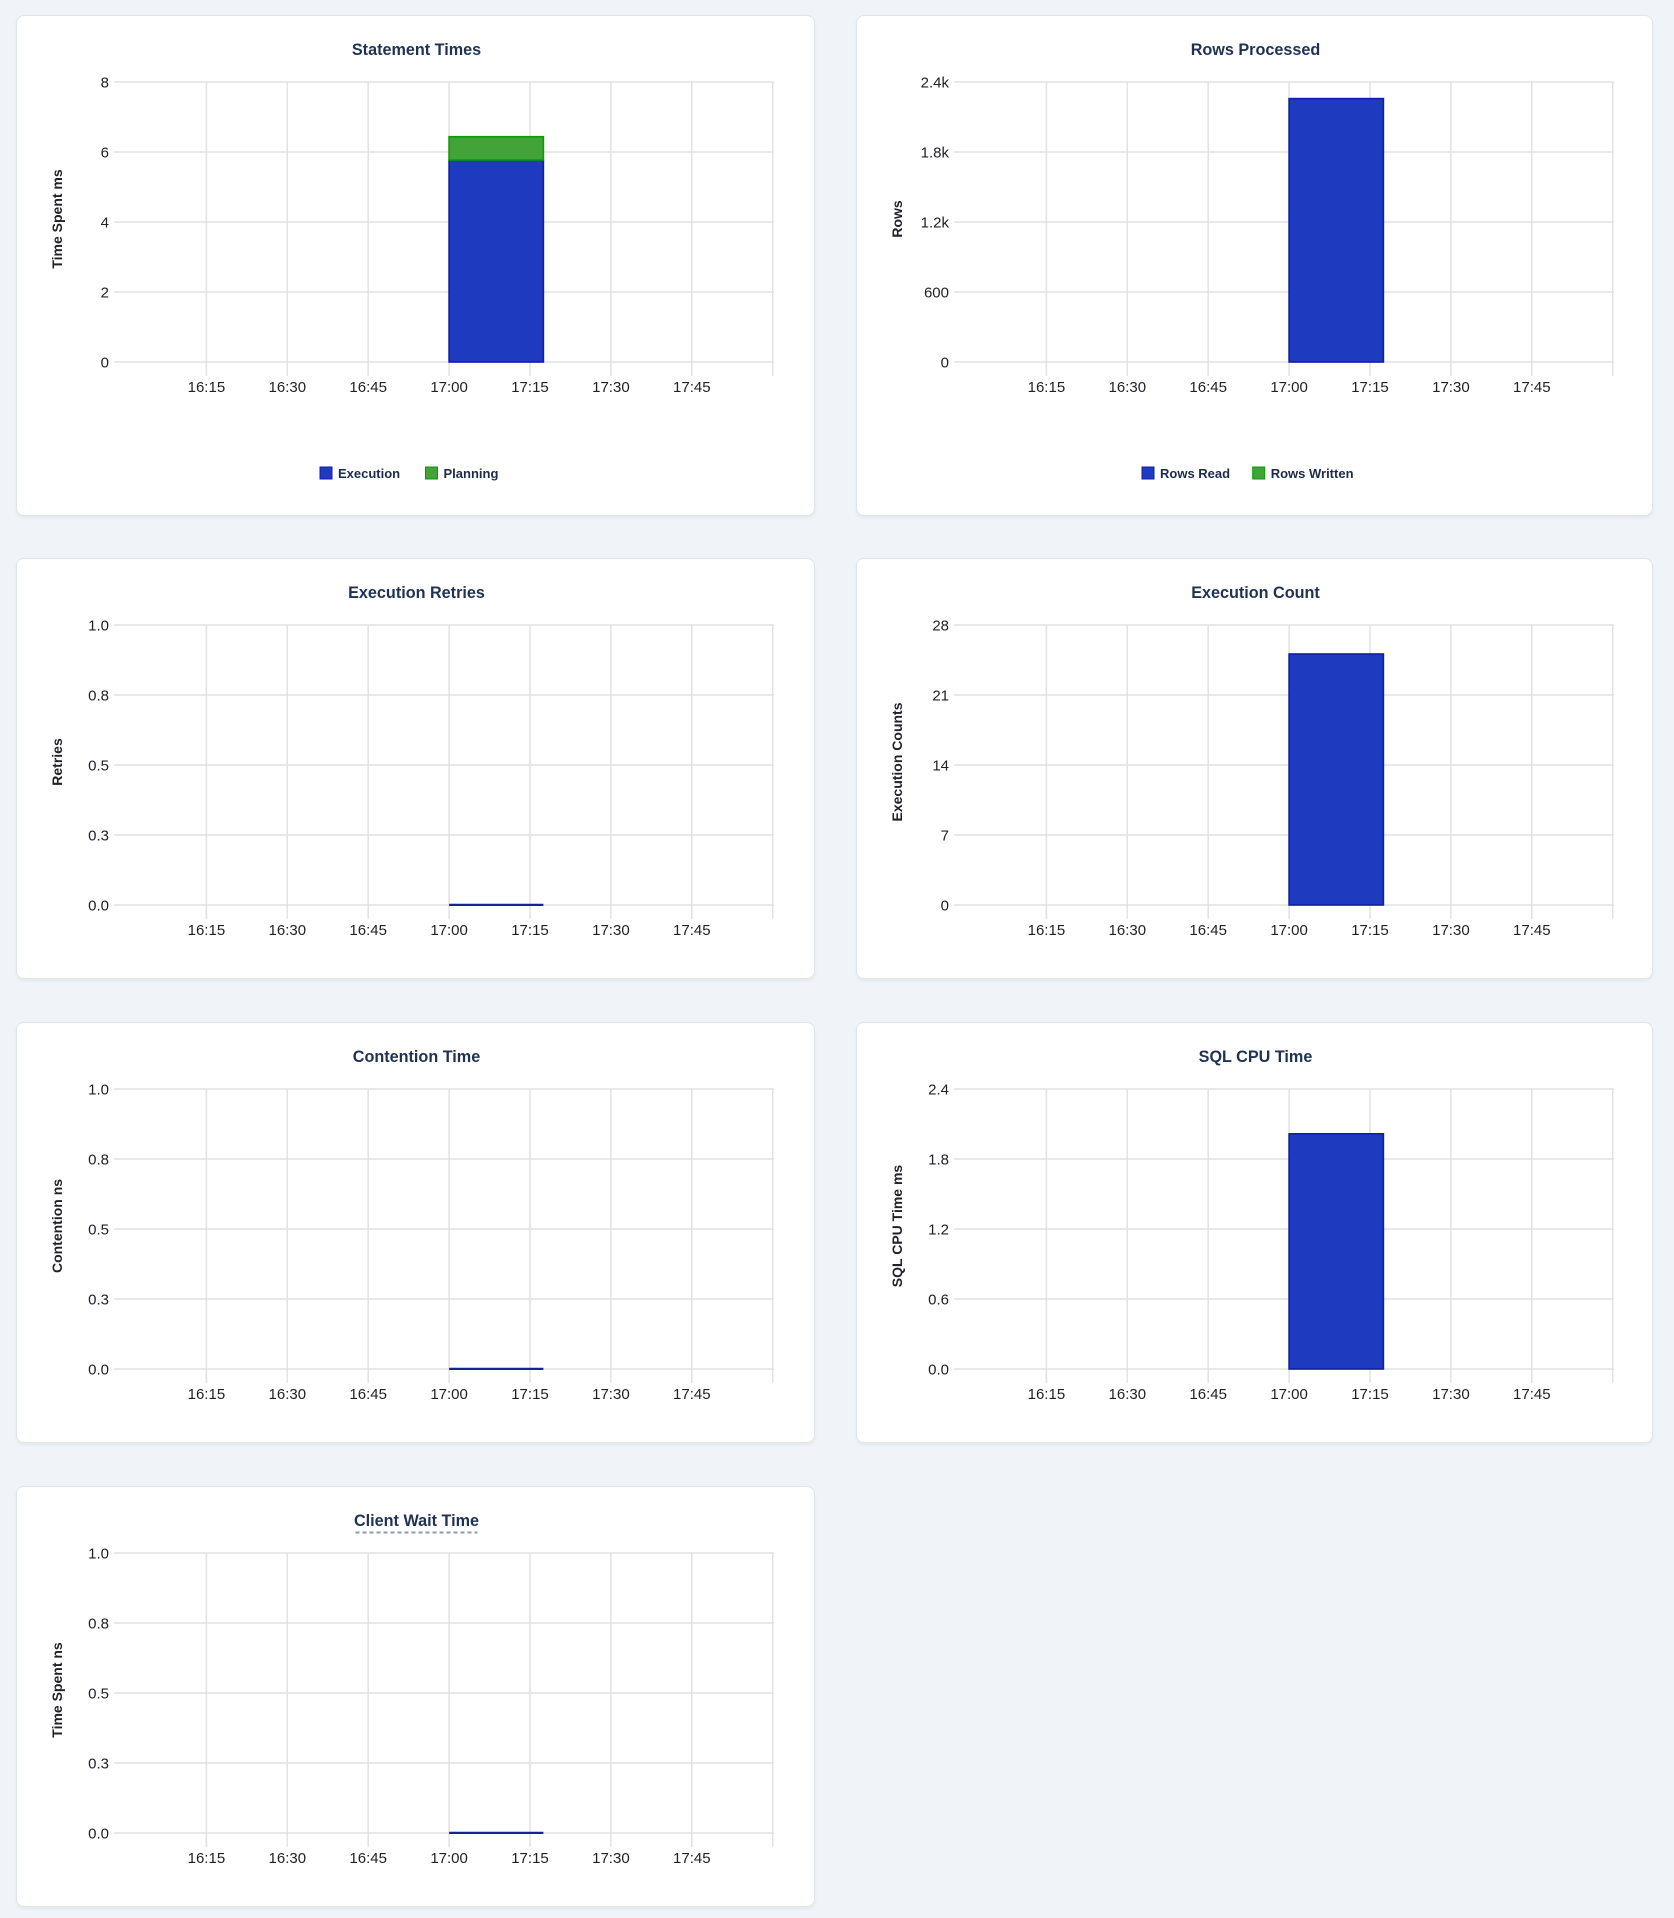 The height and width of the screenshot is (1918, 1674). What do you see at coordinates (935, 223) in the screenshot?
I see `svg-text: 1.2k` at bounding box center [935, 223].